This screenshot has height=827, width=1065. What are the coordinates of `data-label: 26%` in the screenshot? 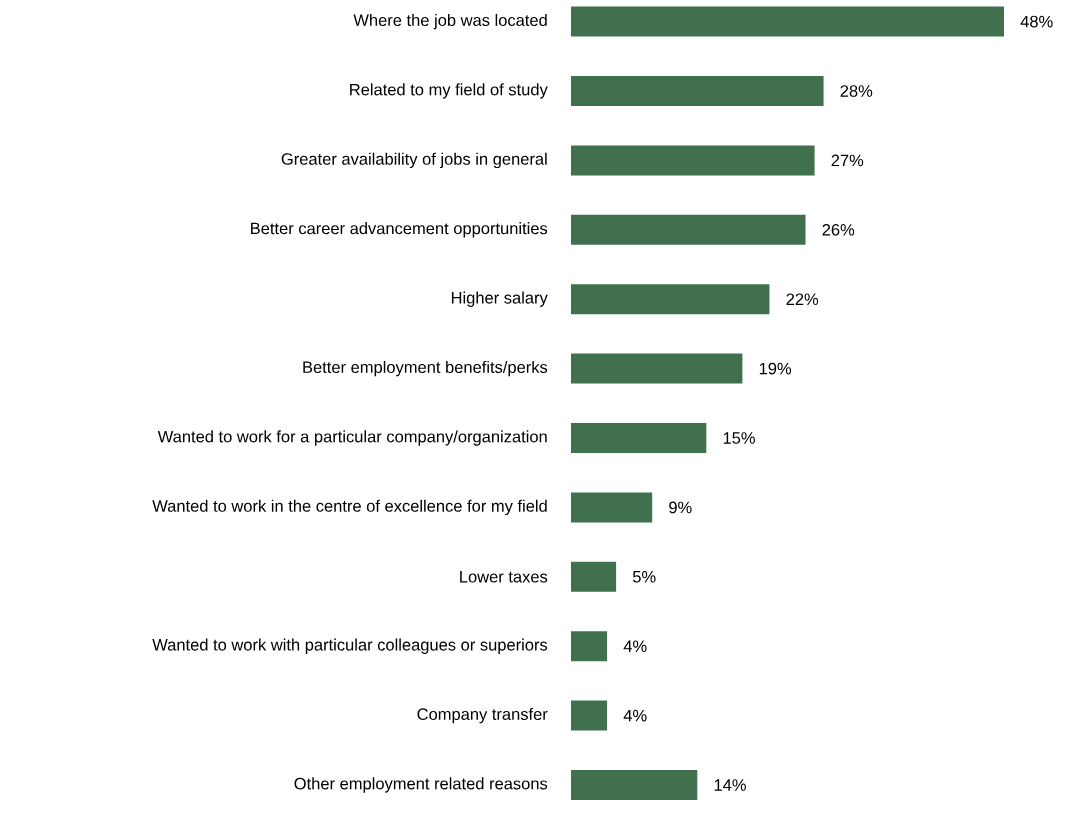 It's located at (838, 229).